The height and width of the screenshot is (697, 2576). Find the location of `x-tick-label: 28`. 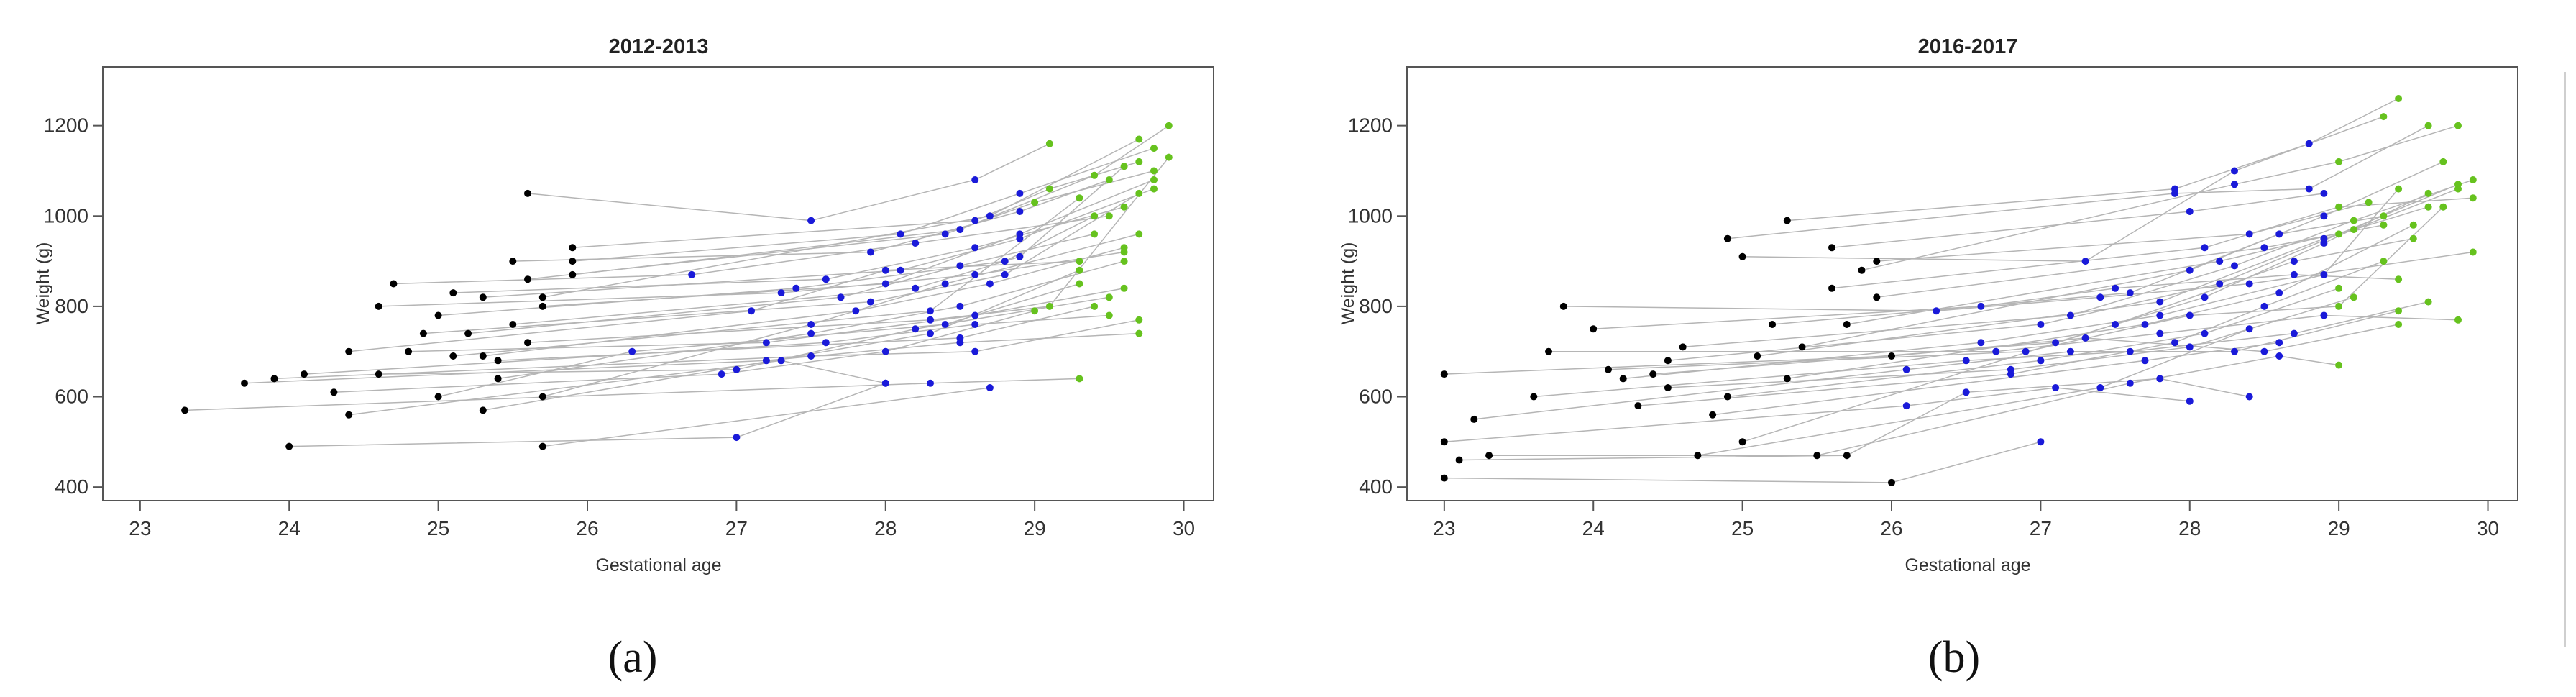

x-tick-label: 28 is located at coordinates (885, 528).